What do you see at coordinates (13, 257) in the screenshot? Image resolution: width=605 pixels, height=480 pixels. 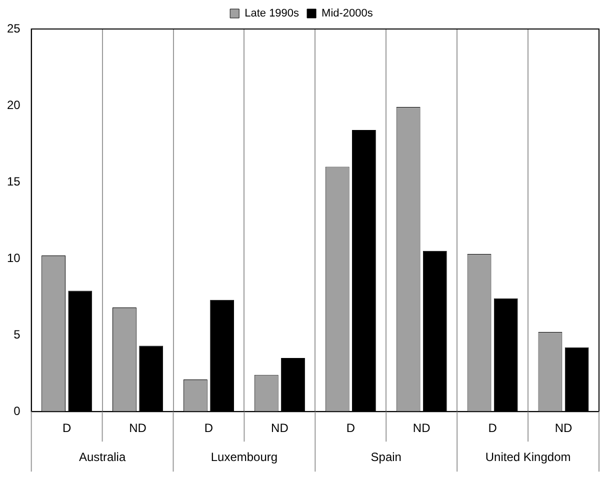 I see `y-tick-label: 10` at bounding box center [13, 257].